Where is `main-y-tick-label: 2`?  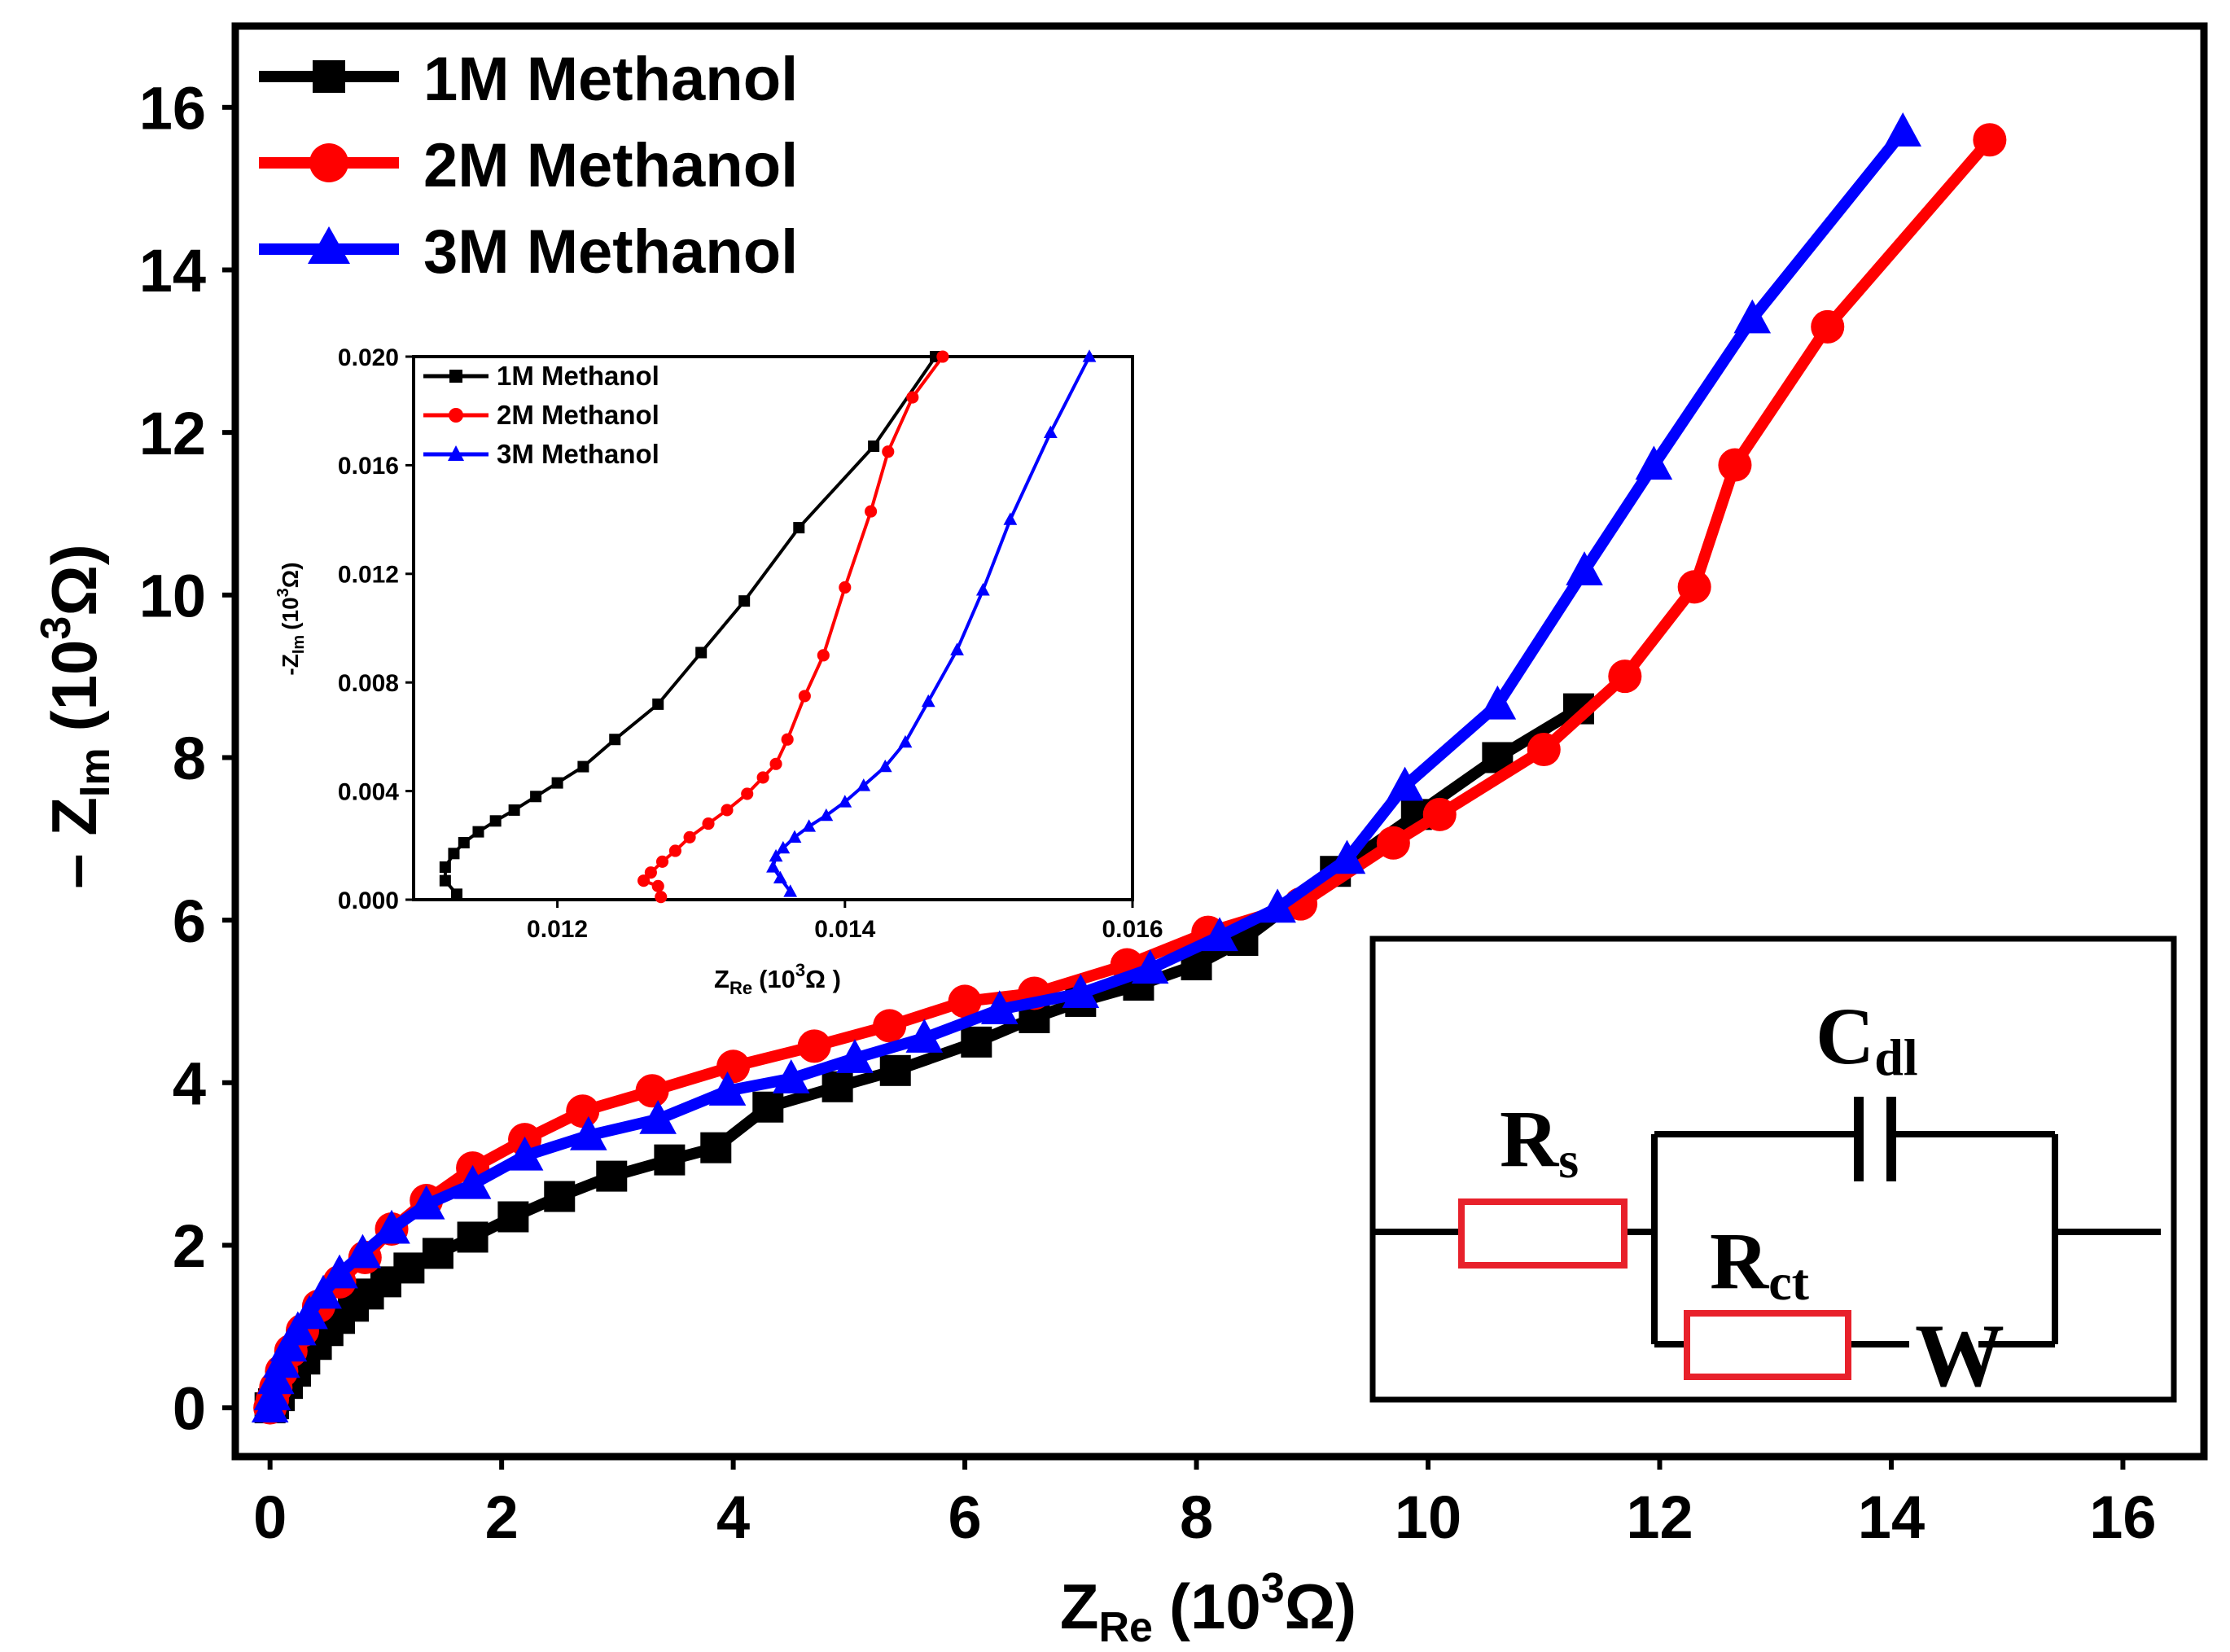
main-y-tick-label: 2 is located at coordinates (189, 1246).